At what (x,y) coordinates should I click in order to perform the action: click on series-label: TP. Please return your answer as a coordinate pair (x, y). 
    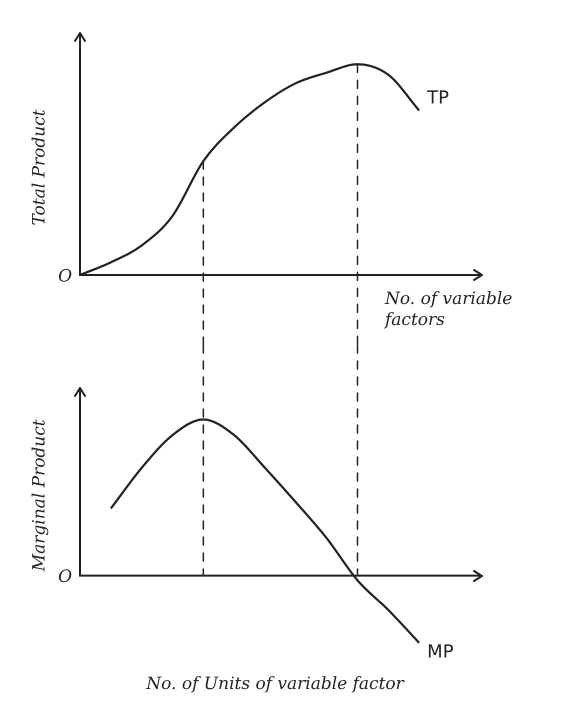
    Looking at the image, I should click on (438, 97).